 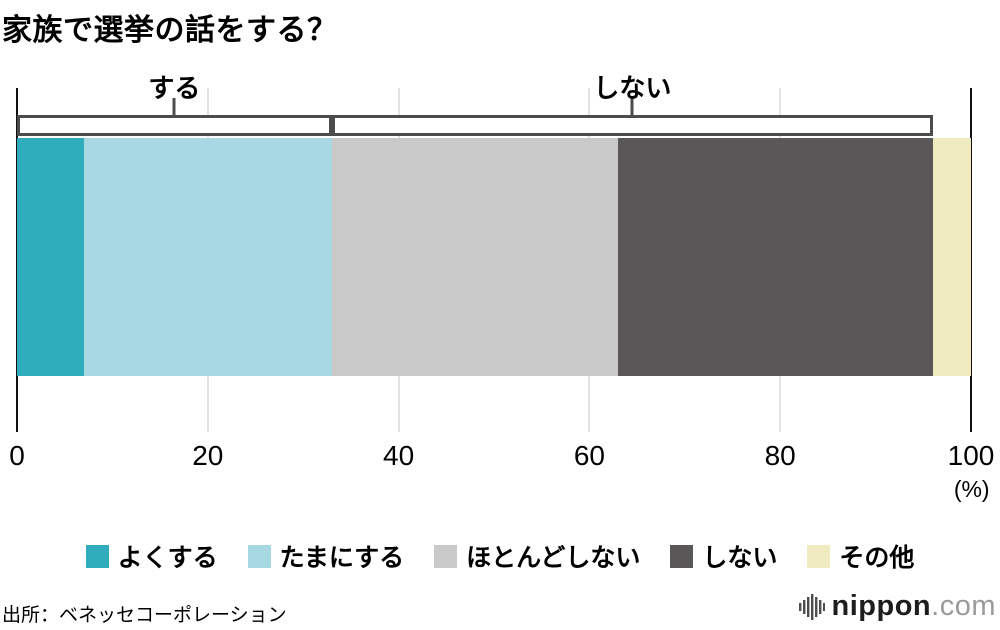 I want to click on x-tick-label: 40, so click(x=399, y=455).